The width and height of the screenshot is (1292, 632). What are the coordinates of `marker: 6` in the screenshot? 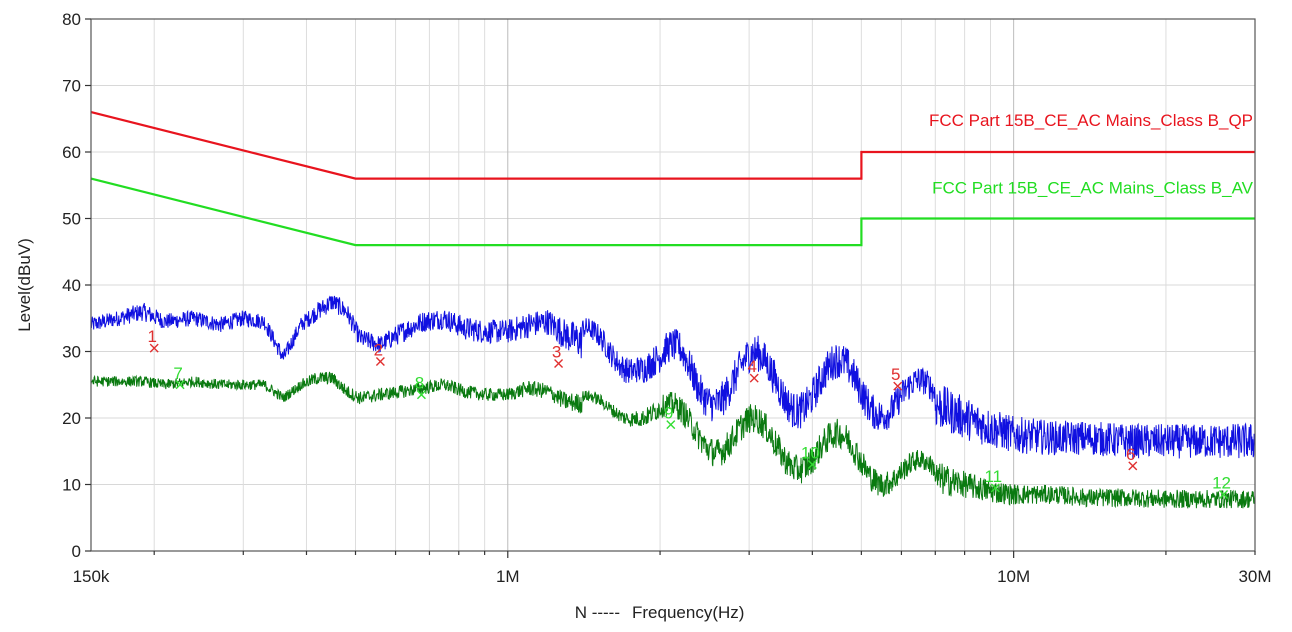 It's located at (1132, 458).